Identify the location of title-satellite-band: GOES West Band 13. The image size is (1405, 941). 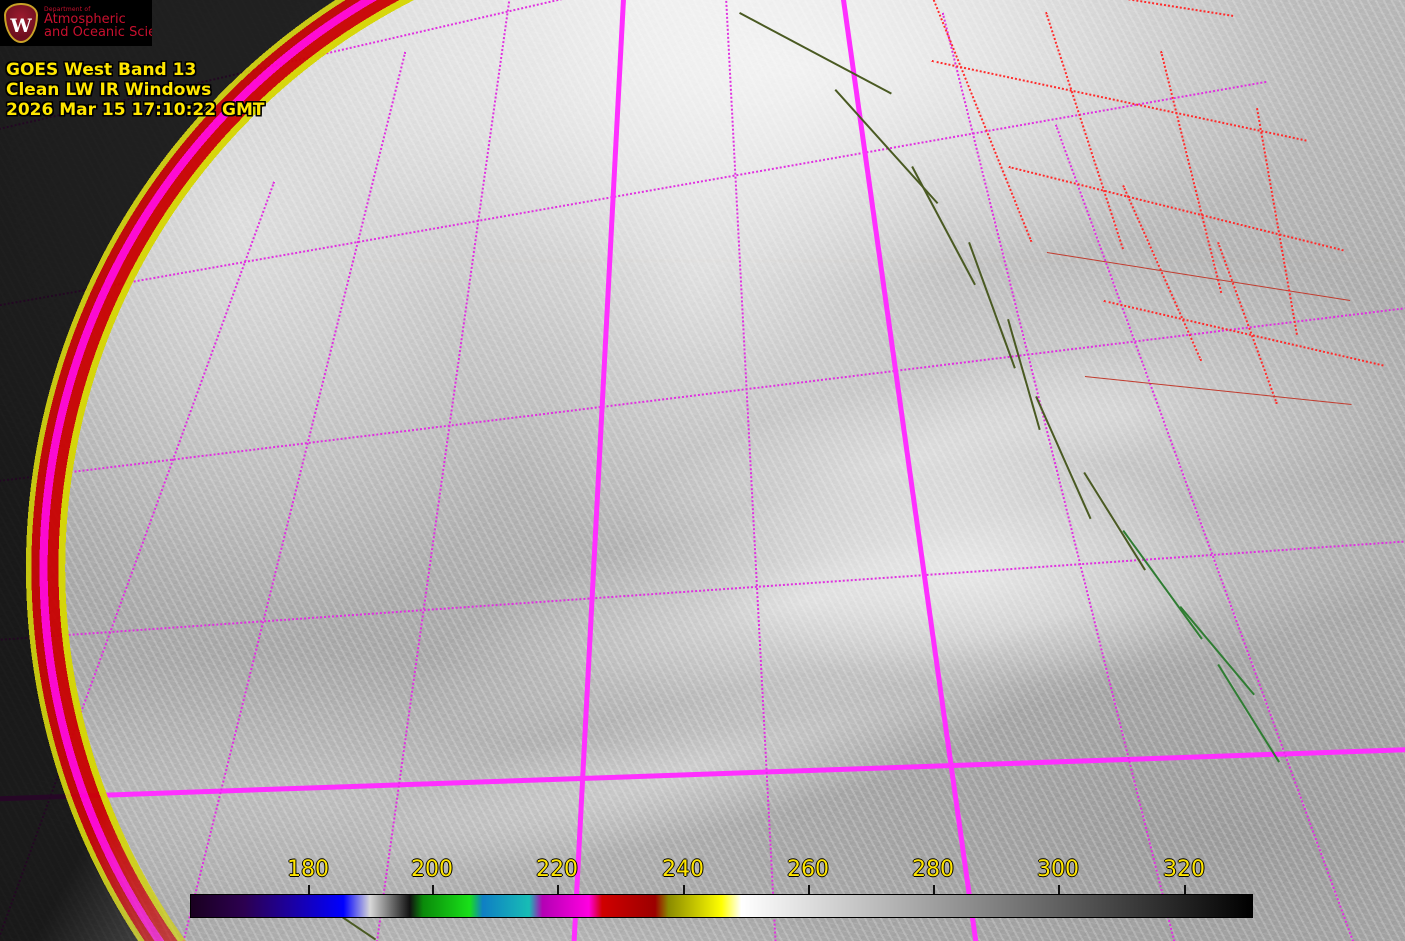
(101, 70).